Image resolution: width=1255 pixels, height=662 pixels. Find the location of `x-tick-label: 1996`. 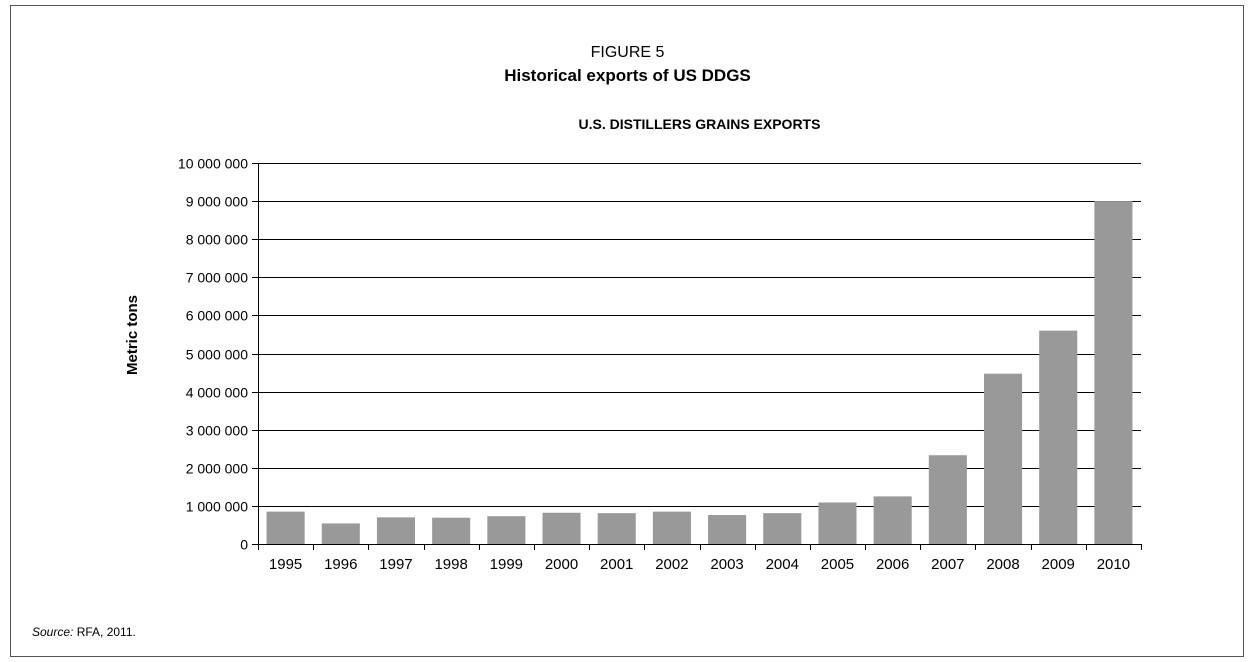

x-tick-label: 1996 is located at coordinates (340, 564).